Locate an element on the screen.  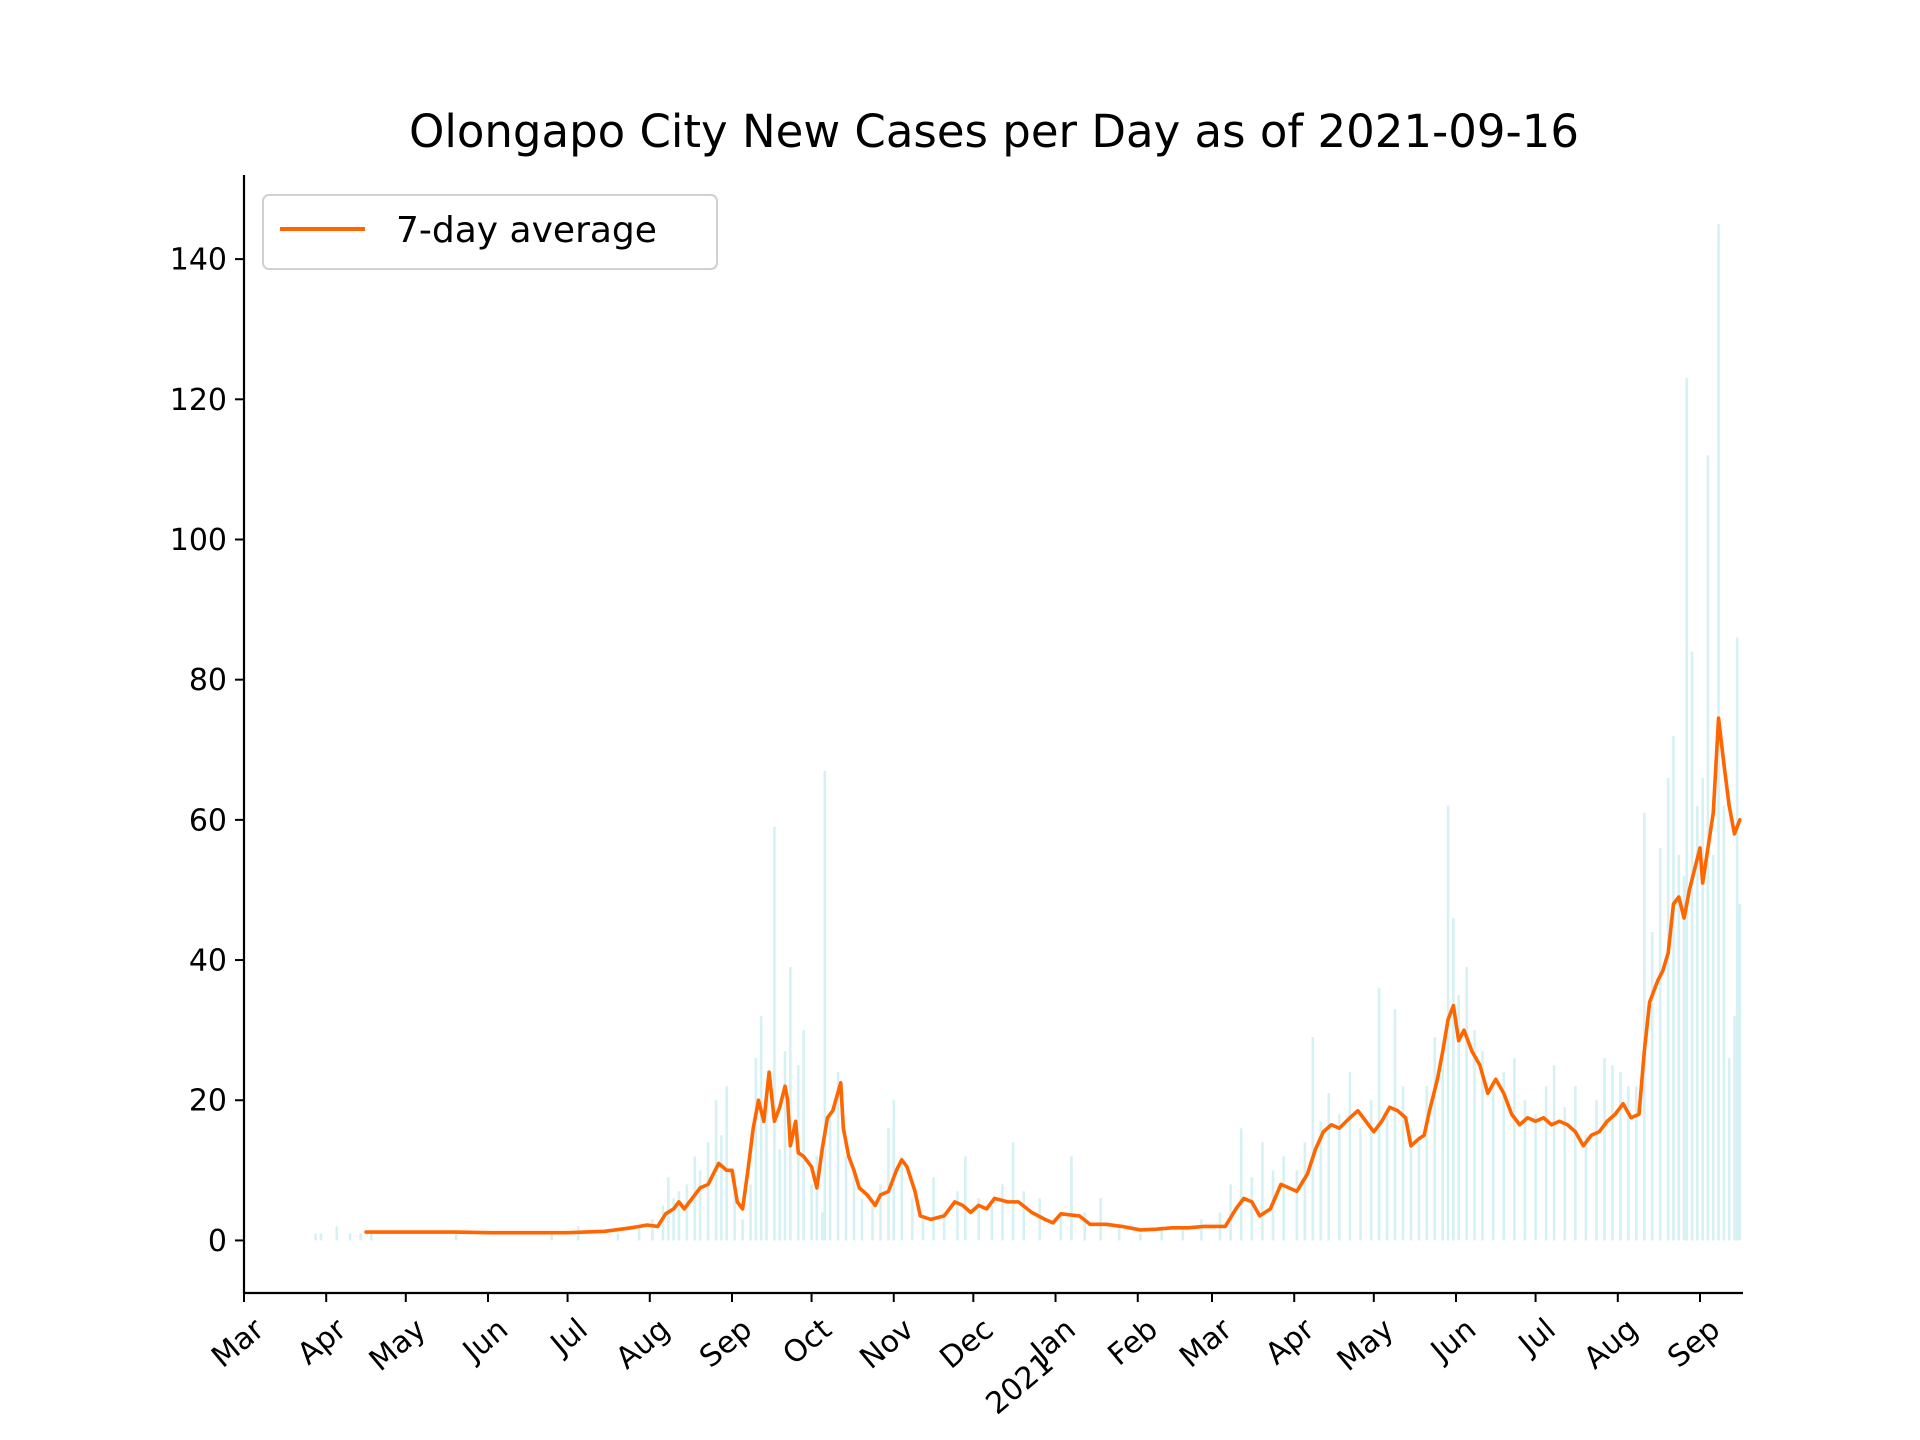
x-tick-label: Apr is located at coordinates (322, 1341).